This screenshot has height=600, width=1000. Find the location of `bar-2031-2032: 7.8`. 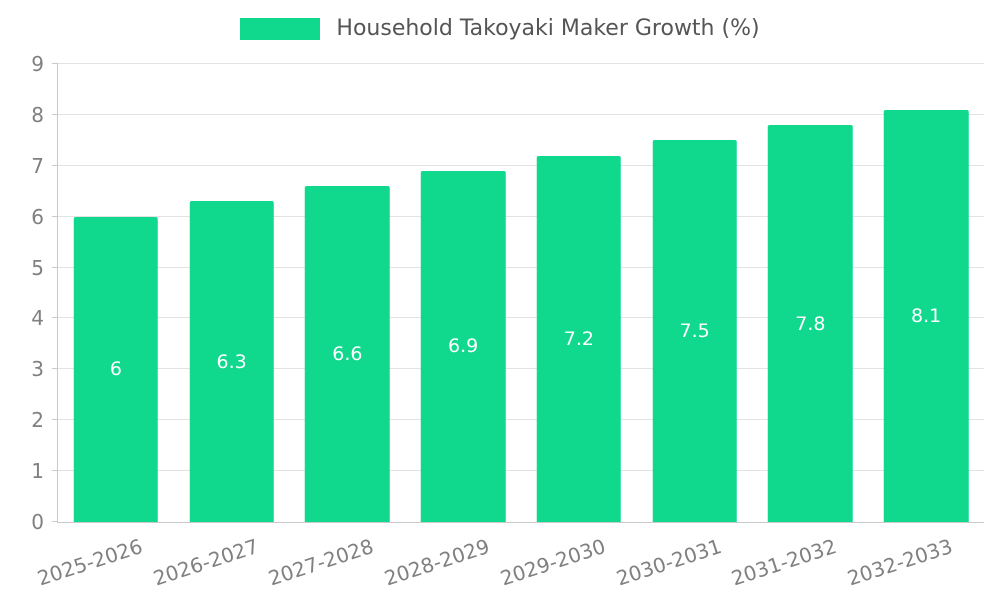

bar-2031-2032: 7.8 is located at coordinates (810, 323).